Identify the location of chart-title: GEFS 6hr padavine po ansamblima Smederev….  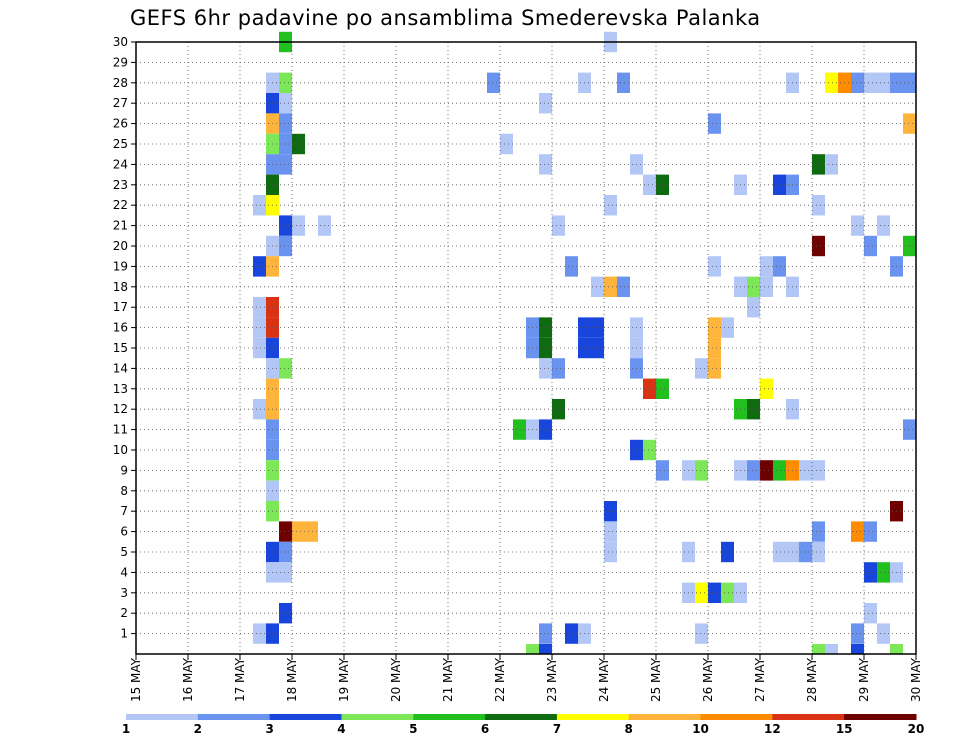
(445, 18).